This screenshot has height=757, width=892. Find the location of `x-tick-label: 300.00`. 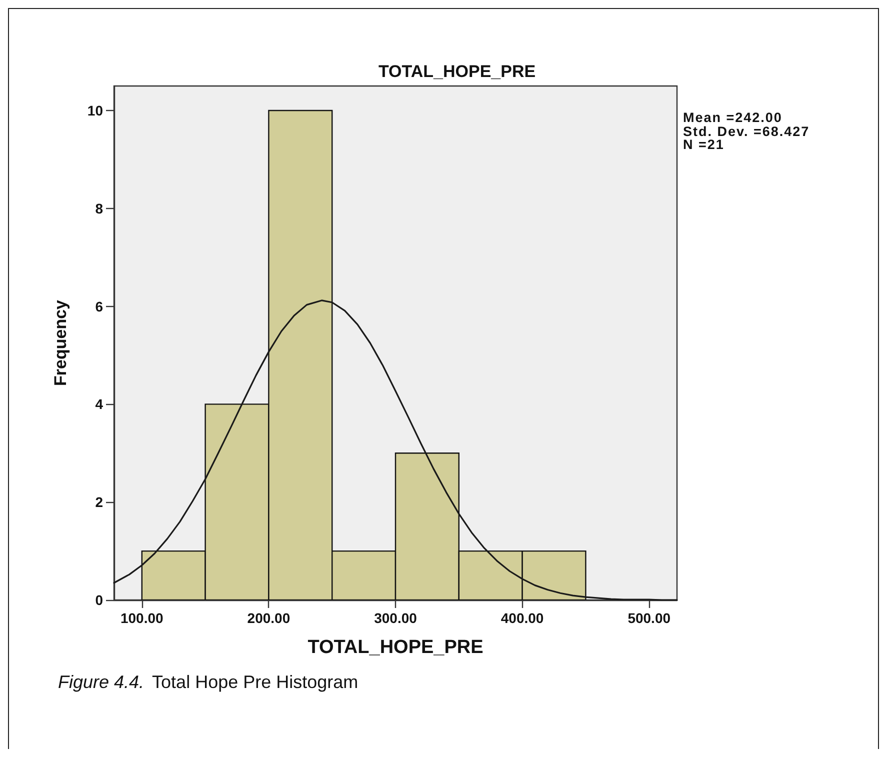

x-tick-label: 300.00 is located at coordinates (396, 618).